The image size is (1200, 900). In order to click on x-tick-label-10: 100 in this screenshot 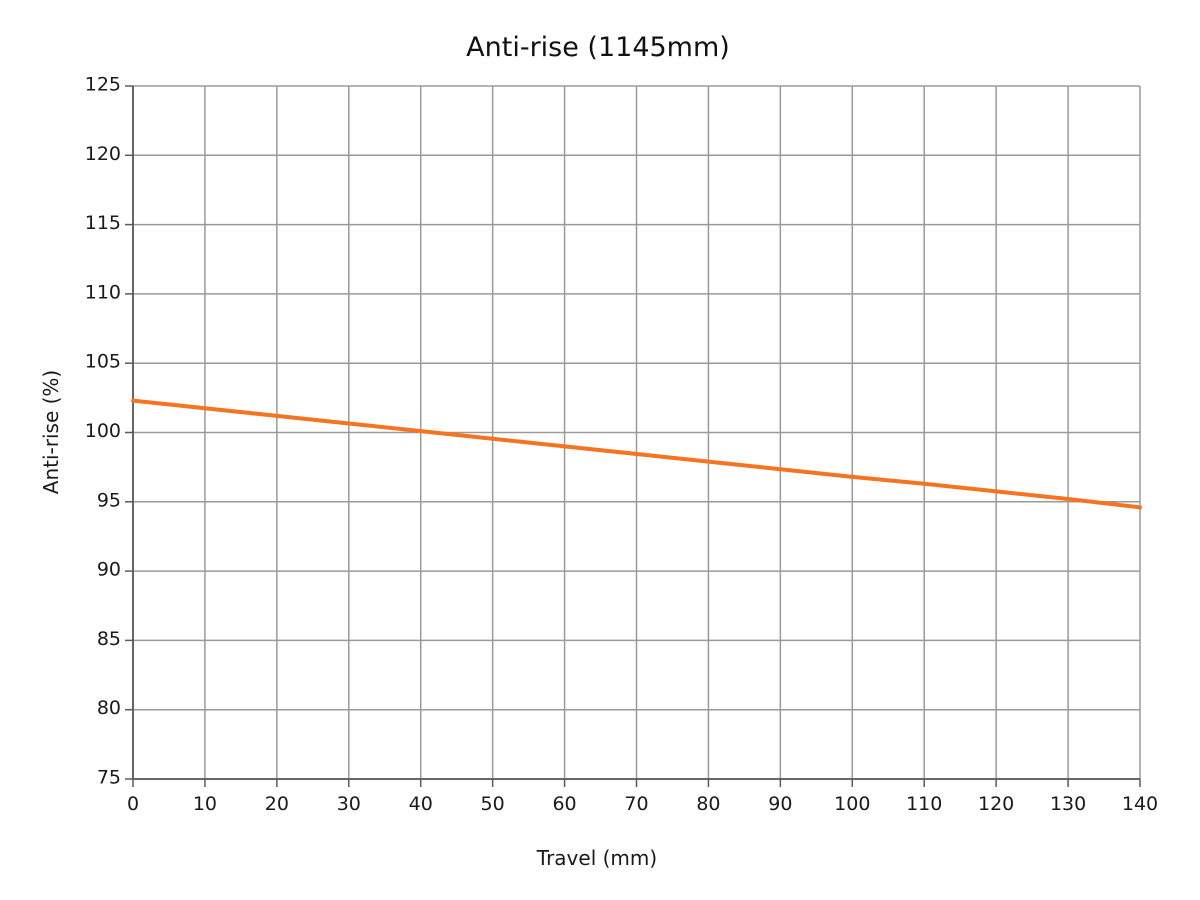, I will do `click(852, 804)`.